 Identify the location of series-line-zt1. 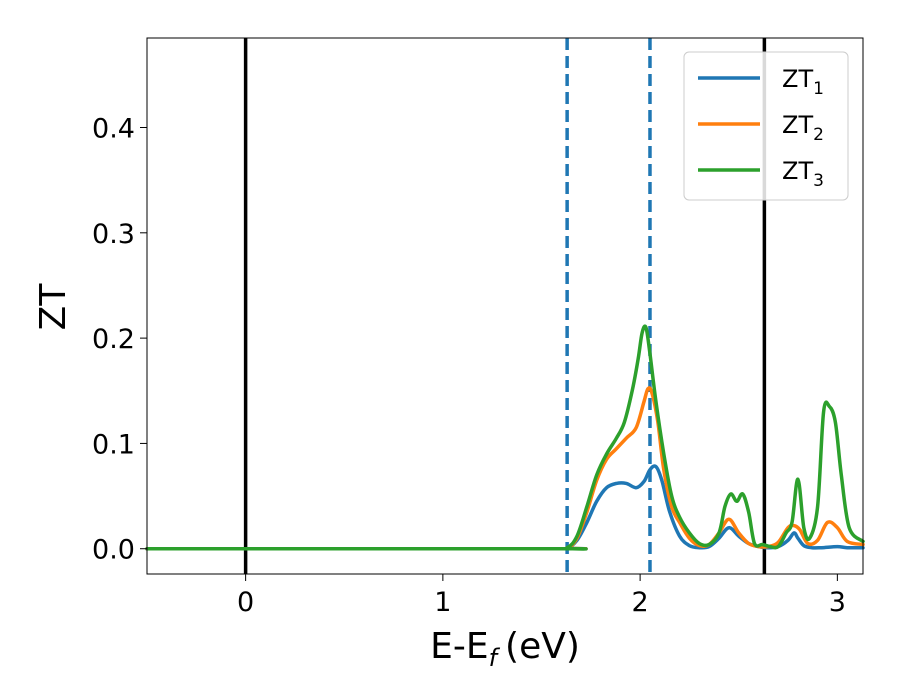
(505, 507).